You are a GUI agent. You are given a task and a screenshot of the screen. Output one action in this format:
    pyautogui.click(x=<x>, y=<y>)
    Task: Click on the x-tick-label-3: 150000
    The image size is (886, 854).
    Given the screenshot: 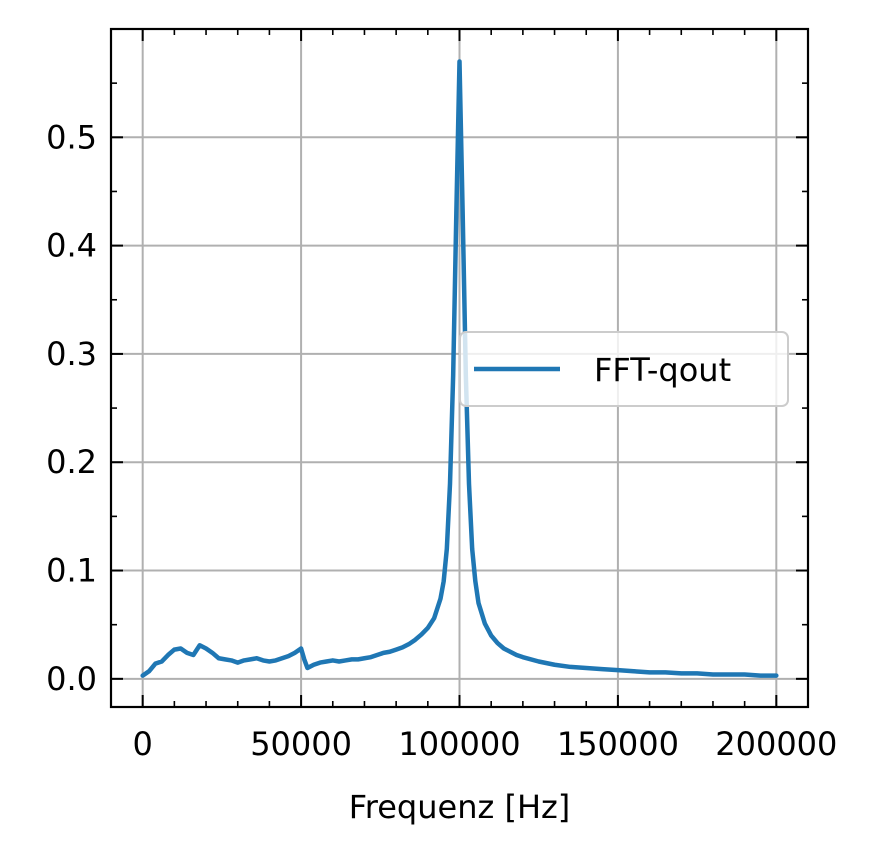 What is the action you would take?
    pyautogui.click(x=618, y=744)
    